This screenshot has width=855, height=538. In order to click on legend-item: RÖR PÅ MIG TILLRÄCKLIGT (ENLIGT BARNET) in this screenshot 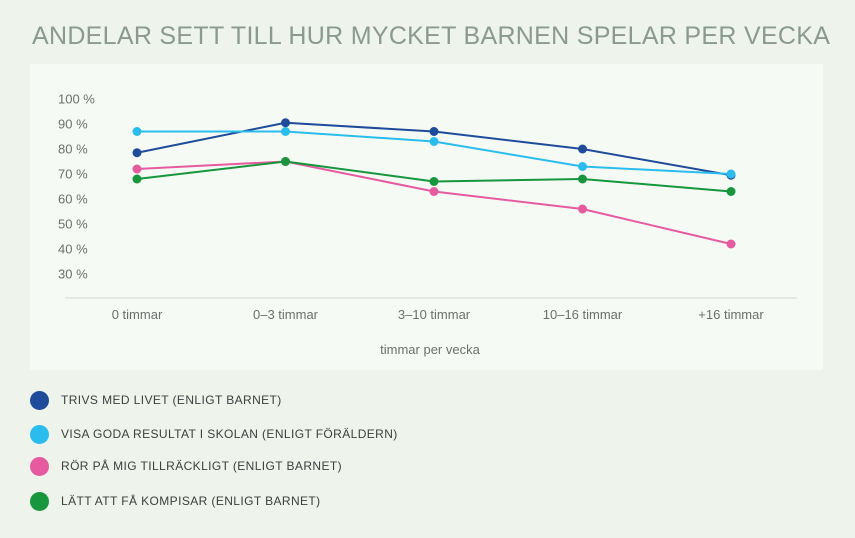, I will do `click(280, 466)`.